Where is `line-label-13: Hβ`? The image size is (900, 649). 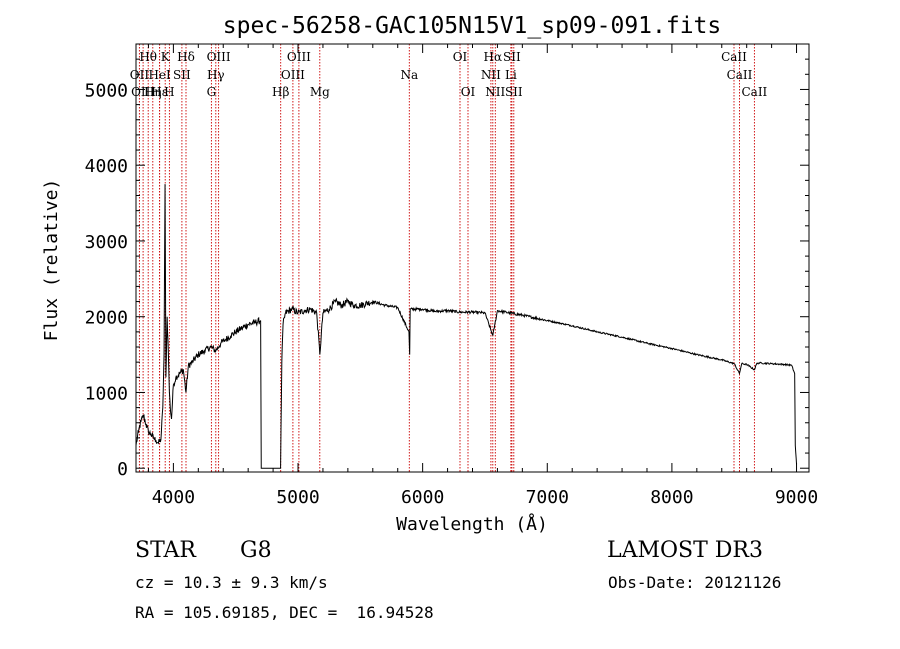
line-label-13: Hβ is located at coordinates (280, 92).